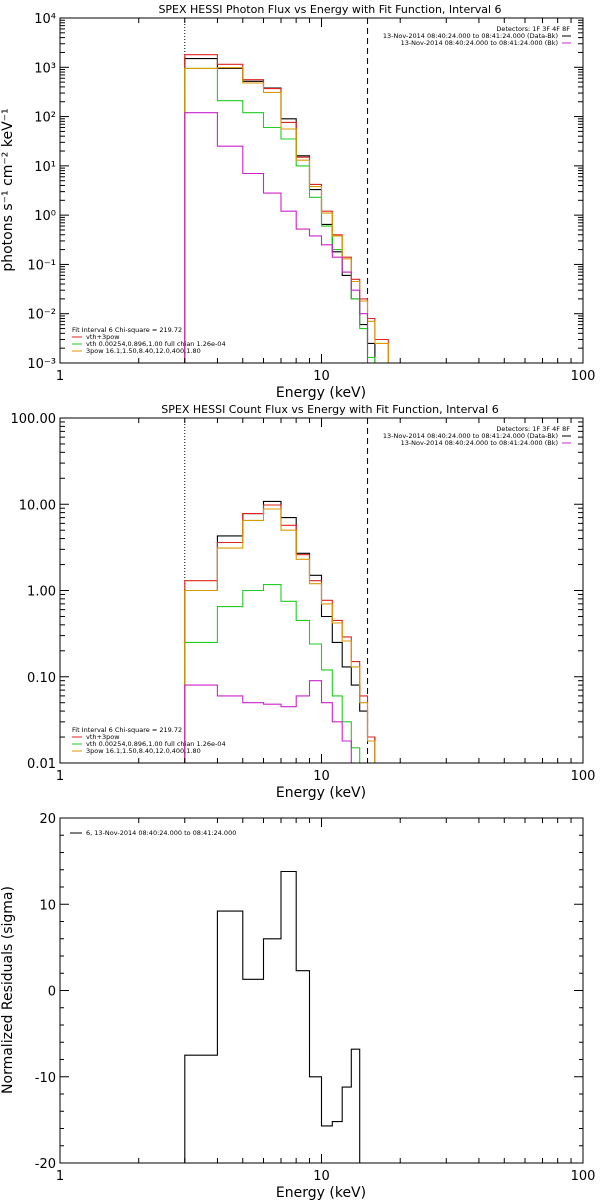 This screenshot has width=600, height=1200. What do you see at coordinates (321, 776) in the screenshot?
I see `count-xtick-label: 10` at bounding box center [321, 776].